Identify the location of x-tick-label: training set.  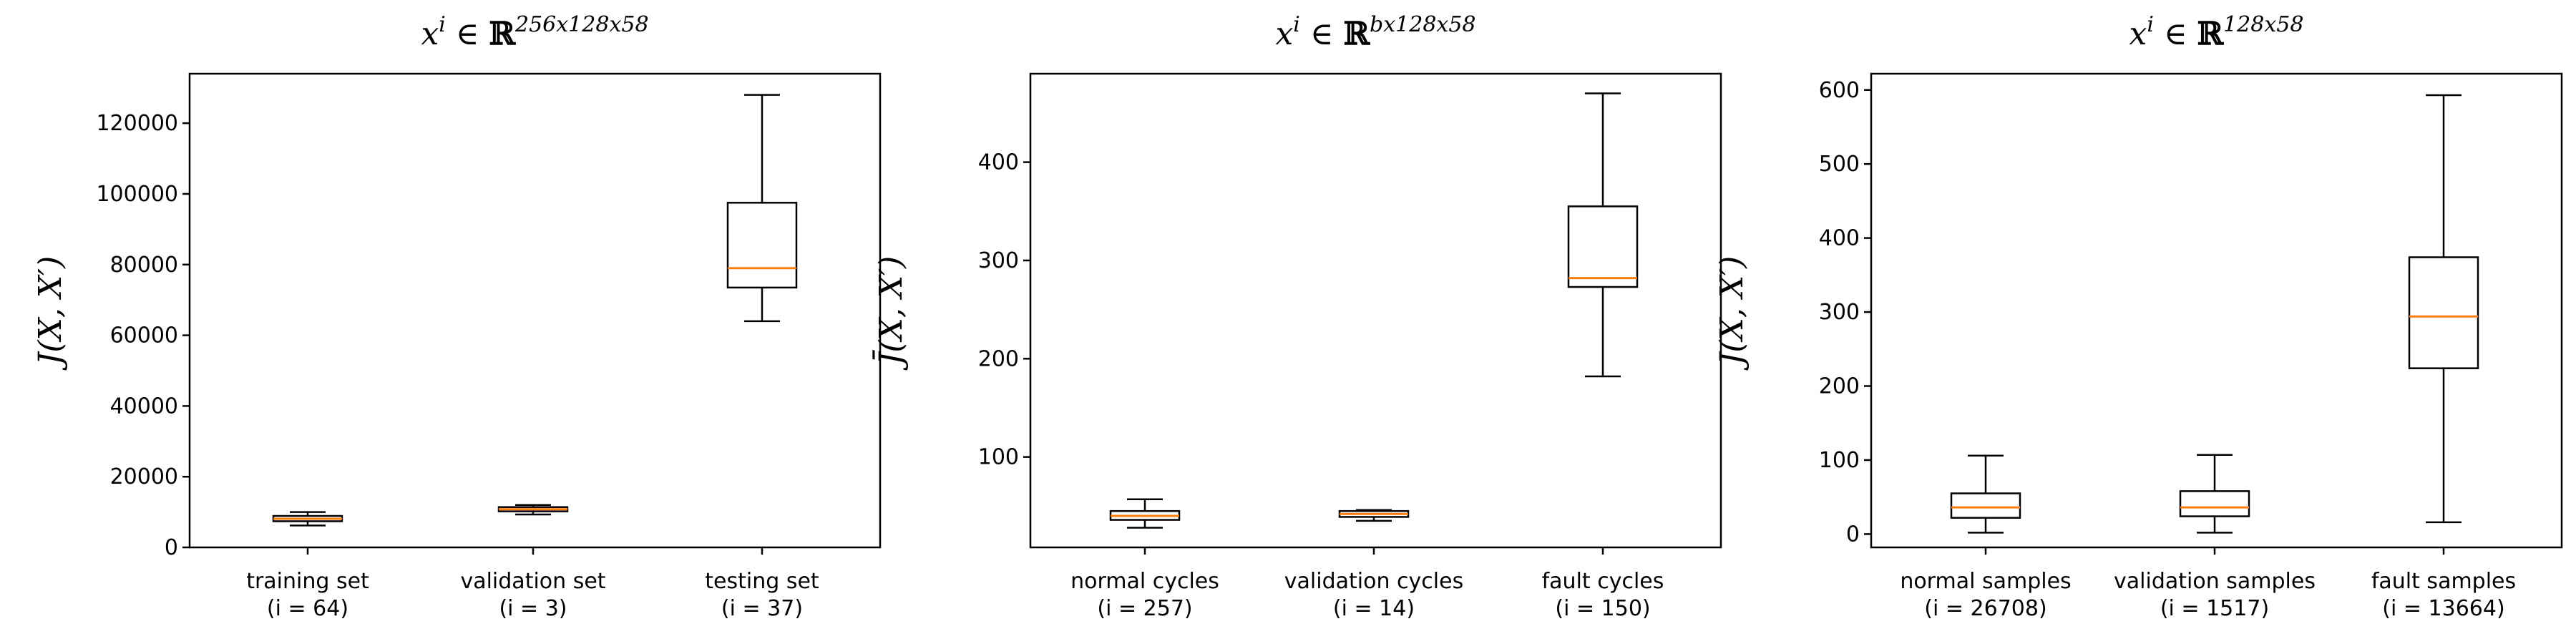
(307, 581).